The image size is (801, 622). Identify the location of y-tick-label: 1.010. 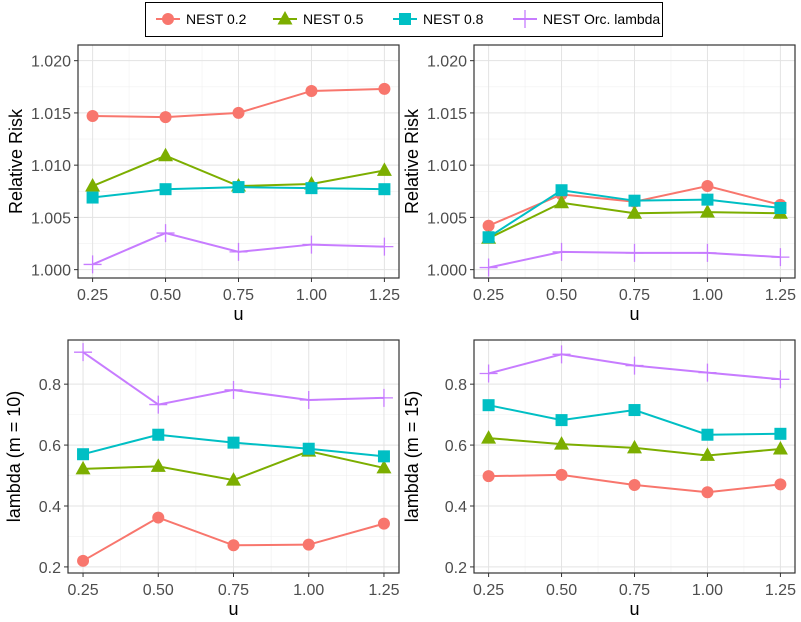
(51, 166).